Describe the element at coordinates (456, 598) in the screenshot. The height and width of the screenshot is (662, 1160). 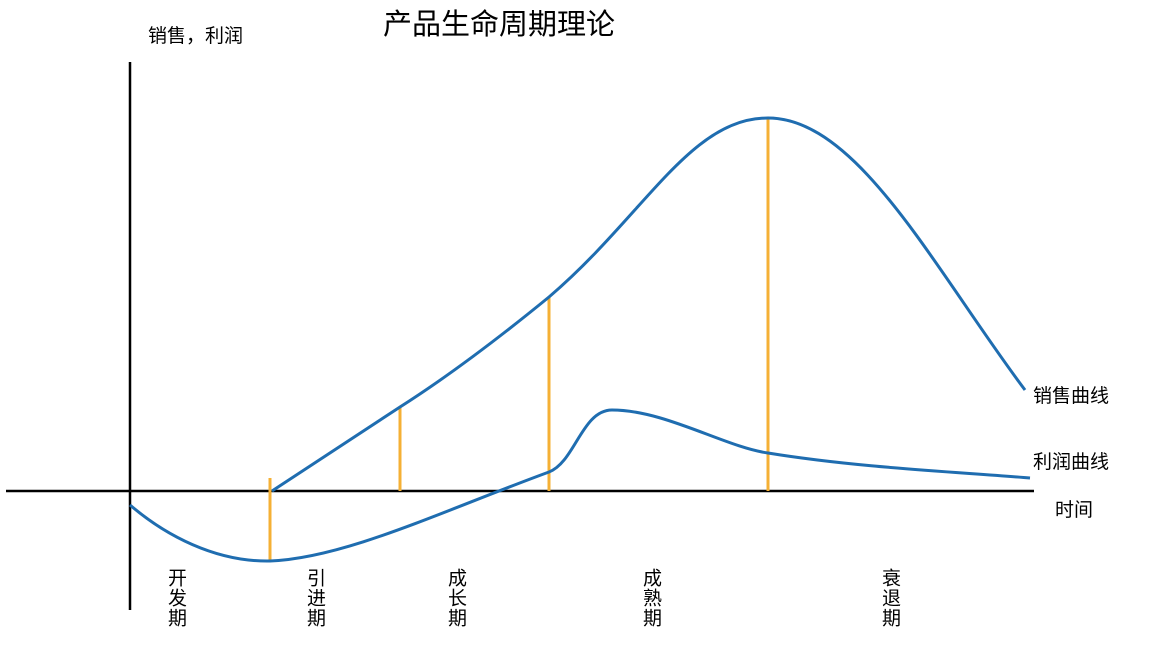
I see `stage-label-growth: 成长期` at that location.